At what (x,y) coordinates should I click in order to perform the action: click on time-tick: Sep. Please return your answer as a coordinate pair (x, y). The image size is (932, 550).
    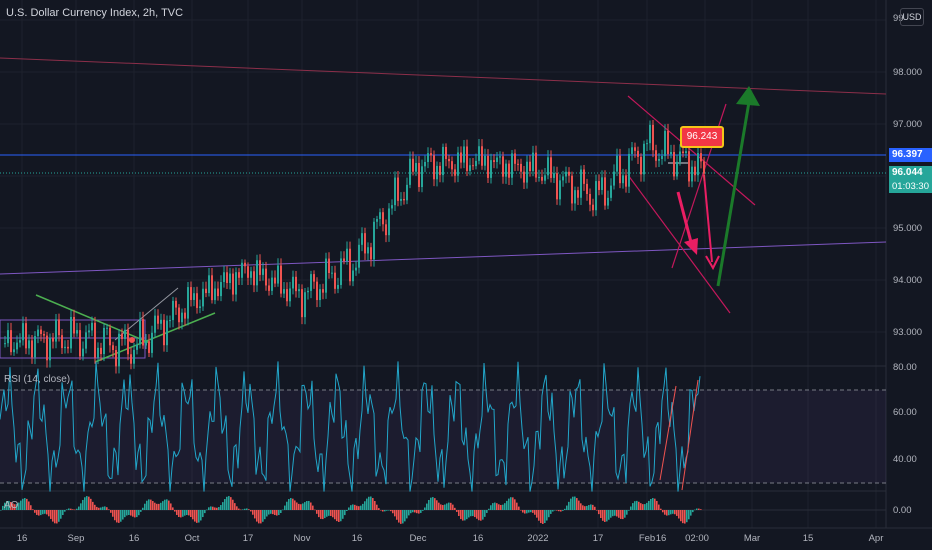
    Looking at the image, I should click on (76, 538).